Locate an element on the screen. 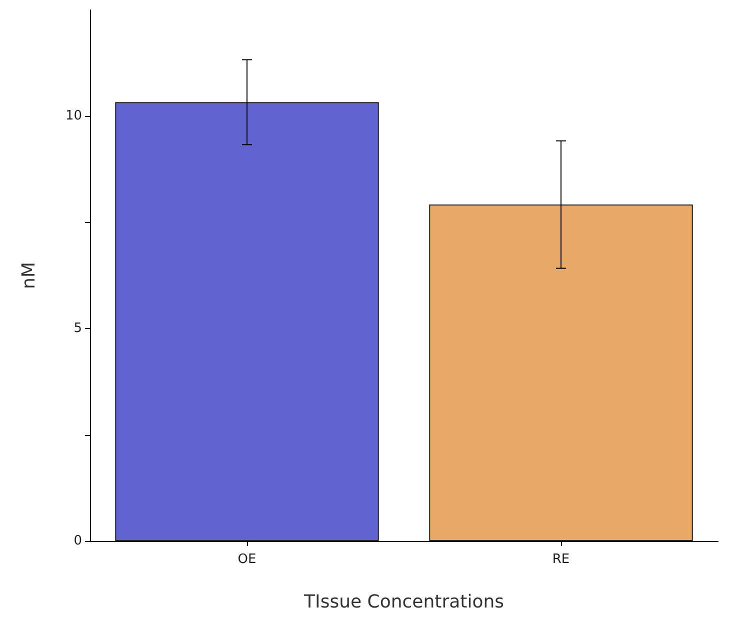 The height and width of the screenshot is (631, 739). x-tick-label: RE is located at coordinates (561, 559).